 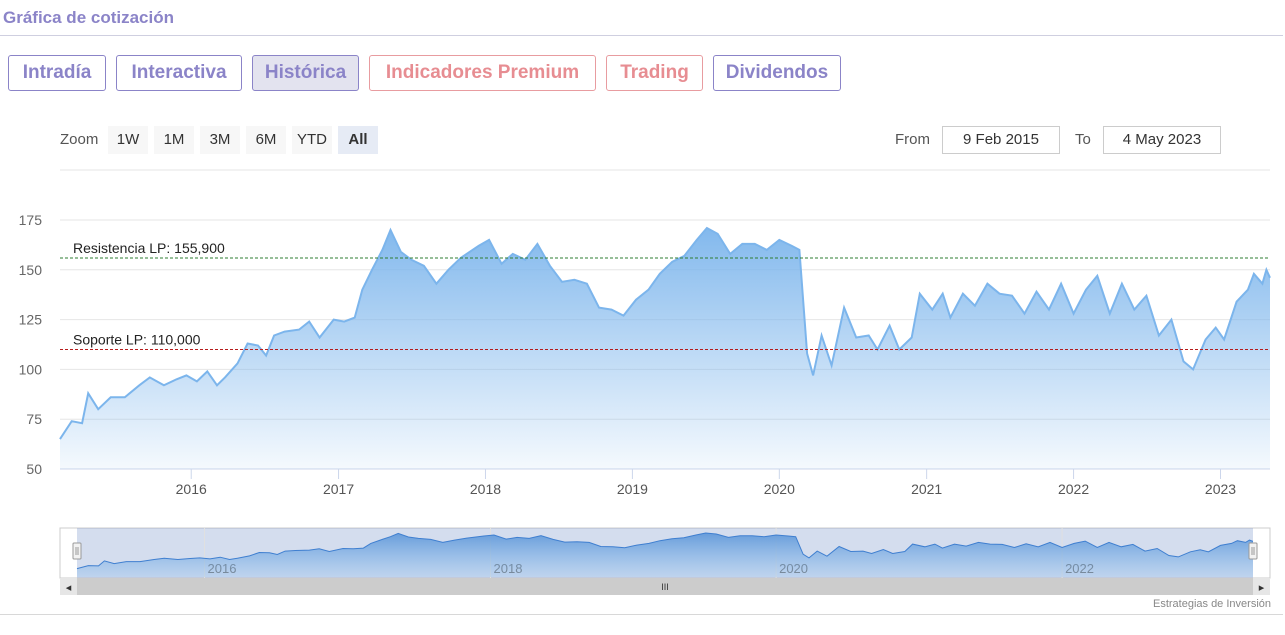 What do you see at coordinates (31, 320) in the screenshot?
I see `y-tick-label: 125` at bounding box center [31, 320].